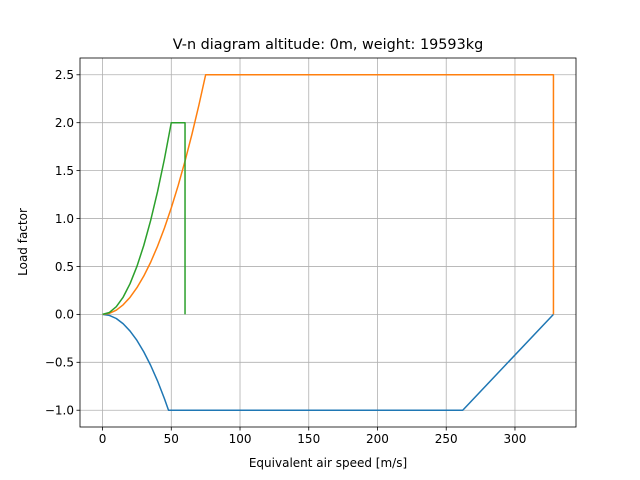 This screenshot has width=640, height=480. Describe the element at coordinates (64, 123) in the screenshot. I see `y-tick-label: 2.0` at that location.